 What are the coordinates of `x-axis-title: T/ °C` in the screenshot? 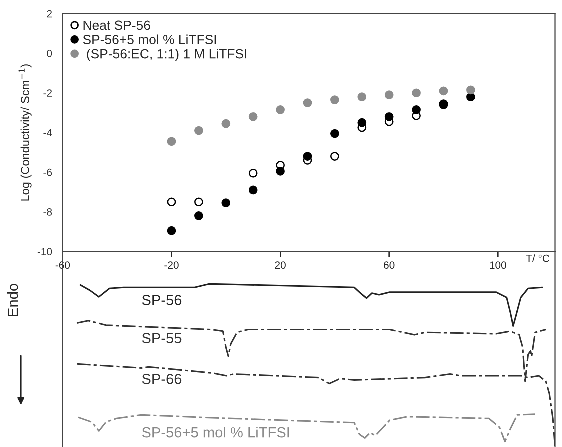 It's located at (538, 258).